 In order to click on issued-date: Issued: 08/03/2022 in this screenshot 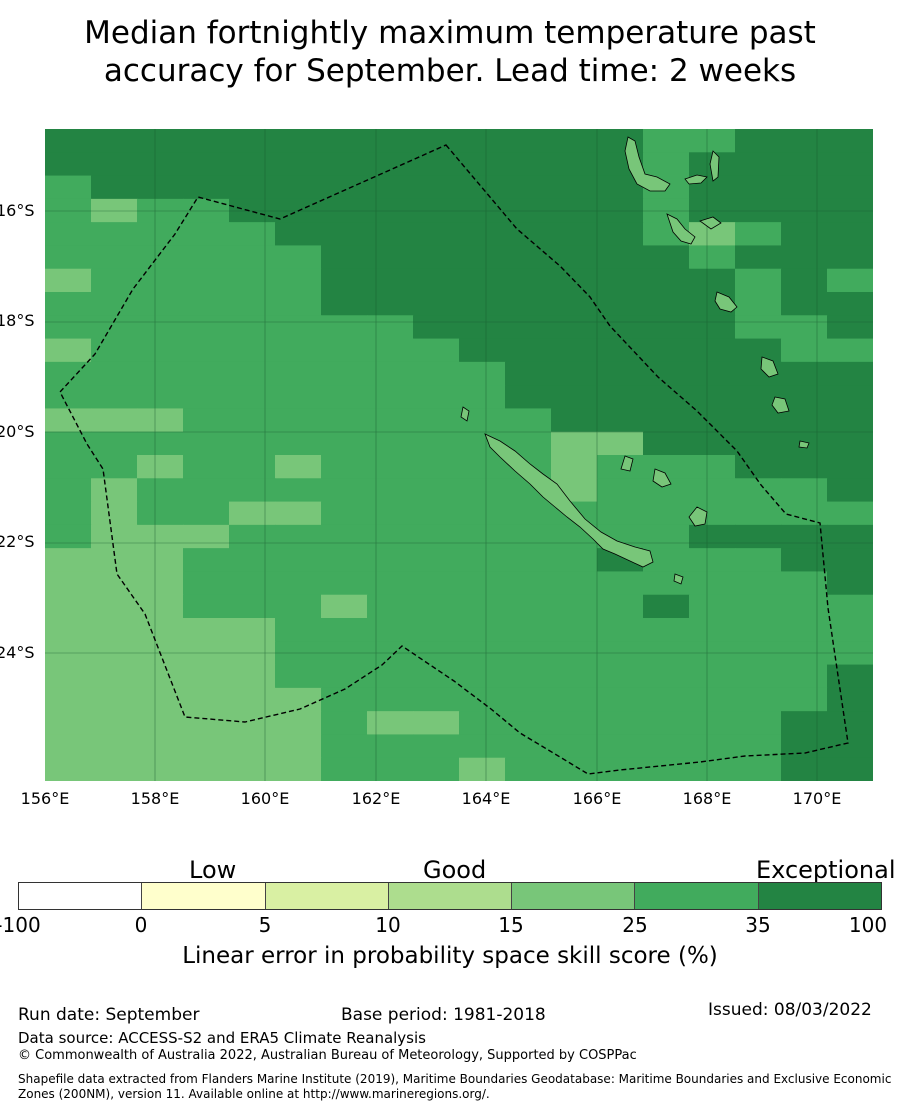, I will do `click(790, 1010)`.